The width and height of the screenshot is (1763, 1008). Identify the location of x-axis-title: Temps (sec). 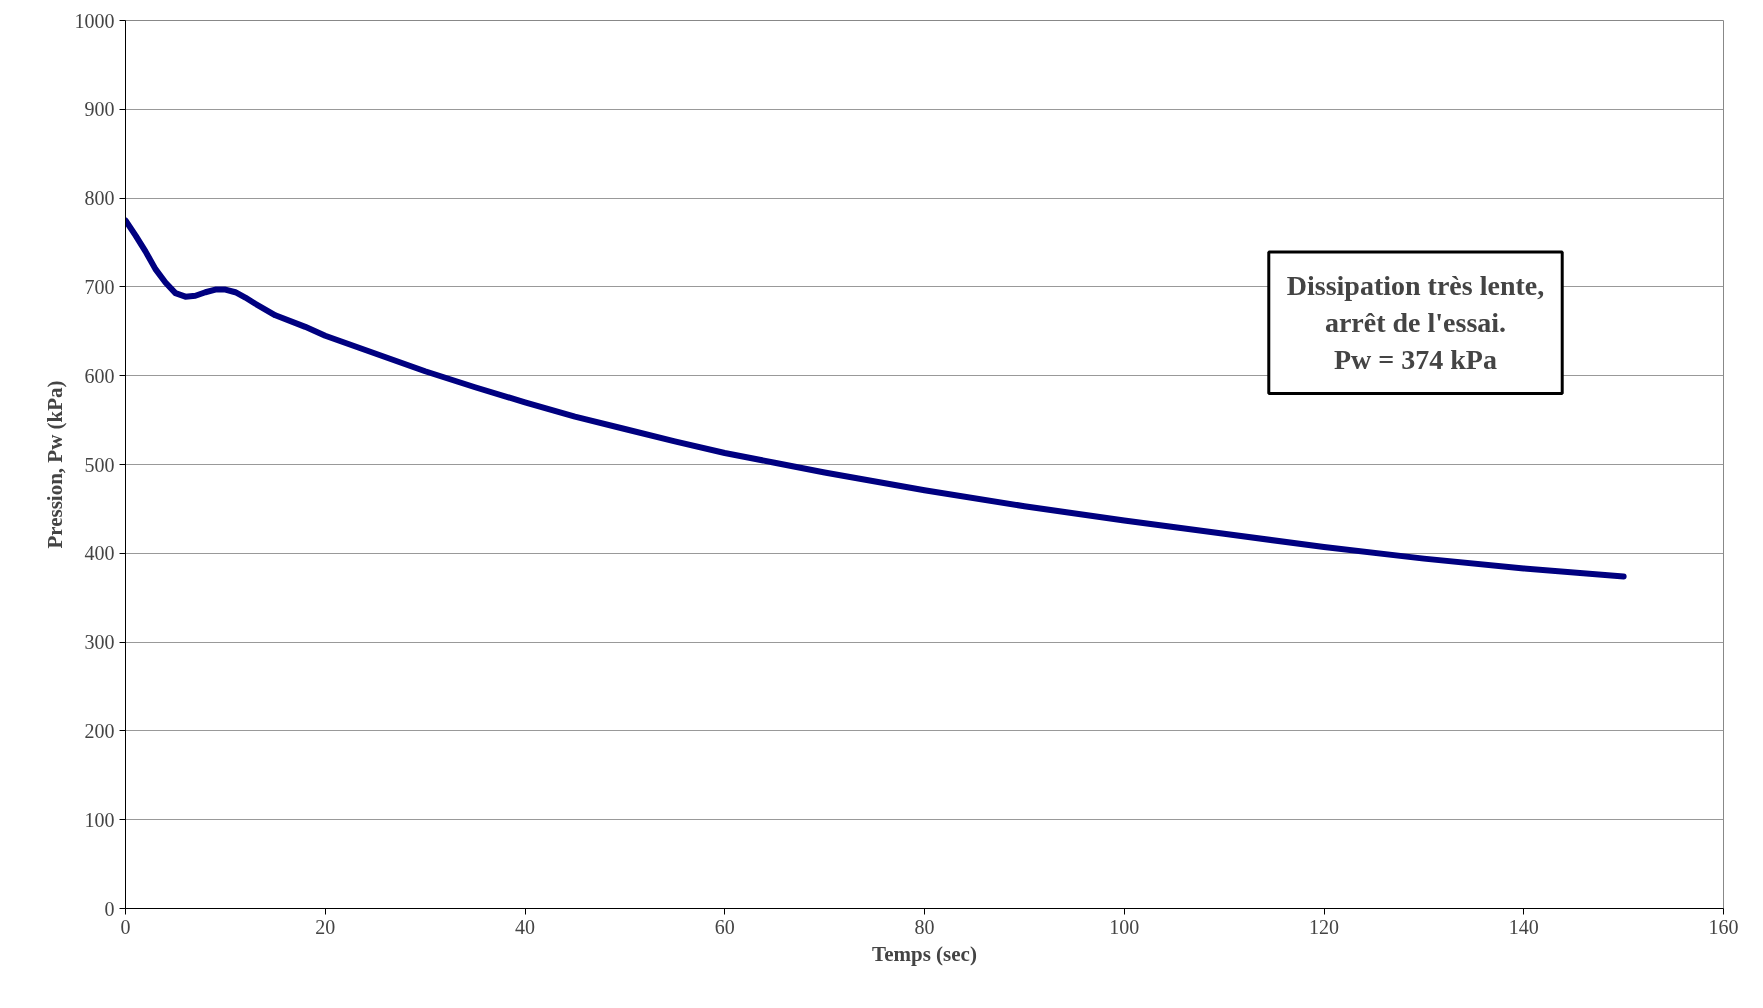
(924, 953).